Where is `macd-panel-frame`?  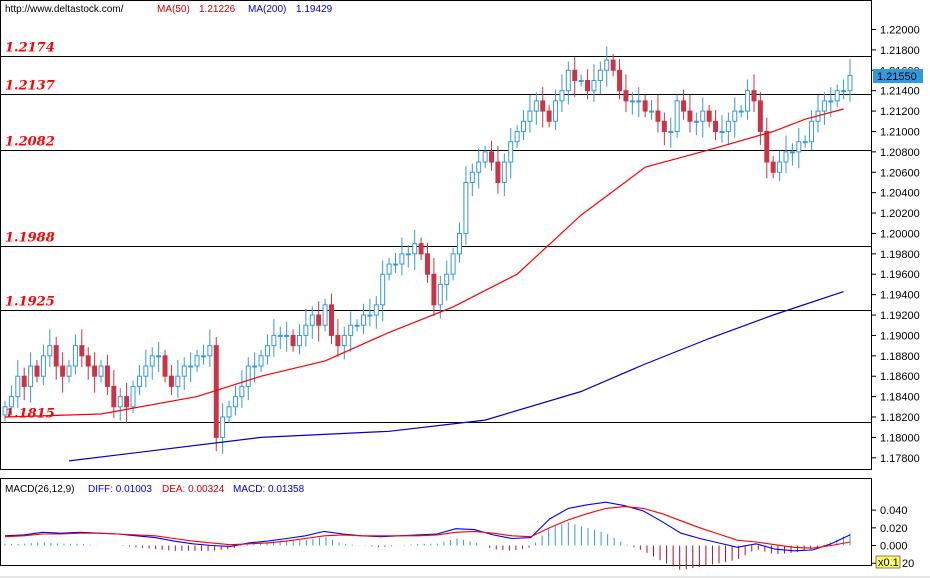
macd-panel-frame is located at coordinates (436, 522).